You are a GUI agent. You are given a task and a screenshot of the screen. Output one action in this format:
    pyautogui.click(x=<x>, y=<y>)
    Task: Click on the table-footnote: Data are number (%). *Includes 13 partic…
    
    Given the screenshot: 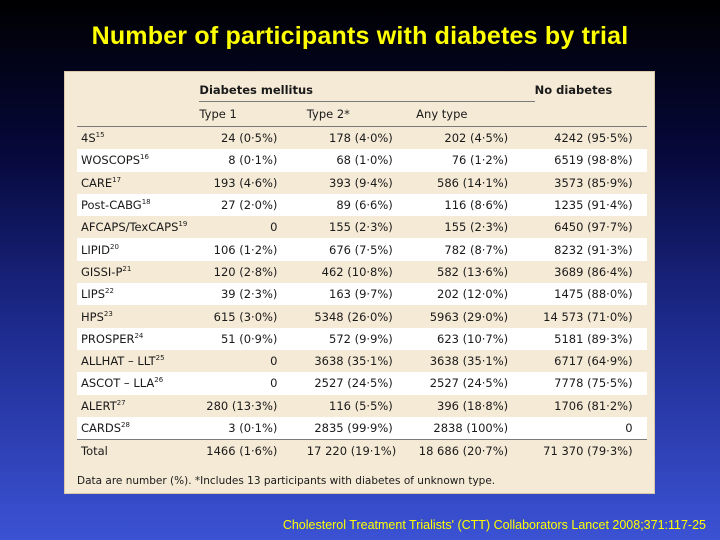 What is the action you would take?
    pyautogui.click(x=286, y=481)
    